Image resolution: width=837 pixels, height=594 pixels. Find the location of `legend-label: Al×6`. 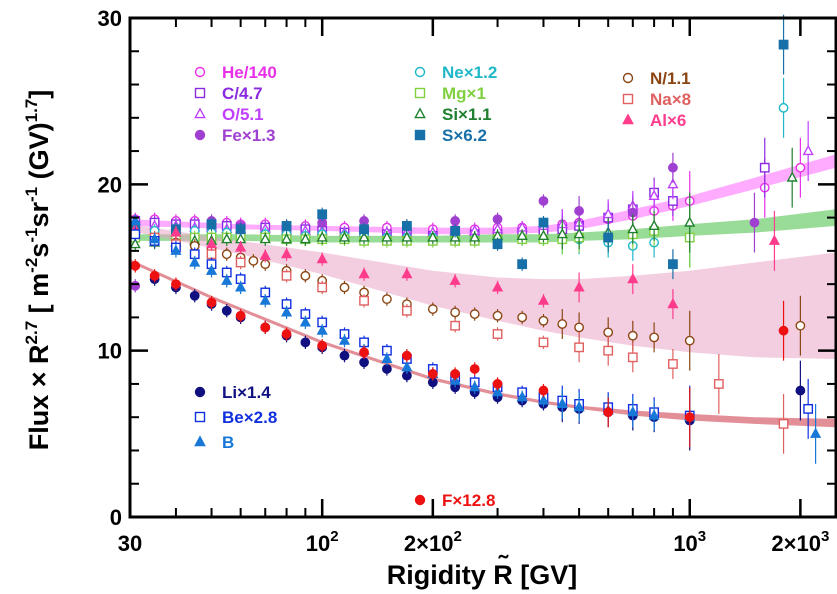

legend-label: Al×6 is located at coordinates (668, 120).